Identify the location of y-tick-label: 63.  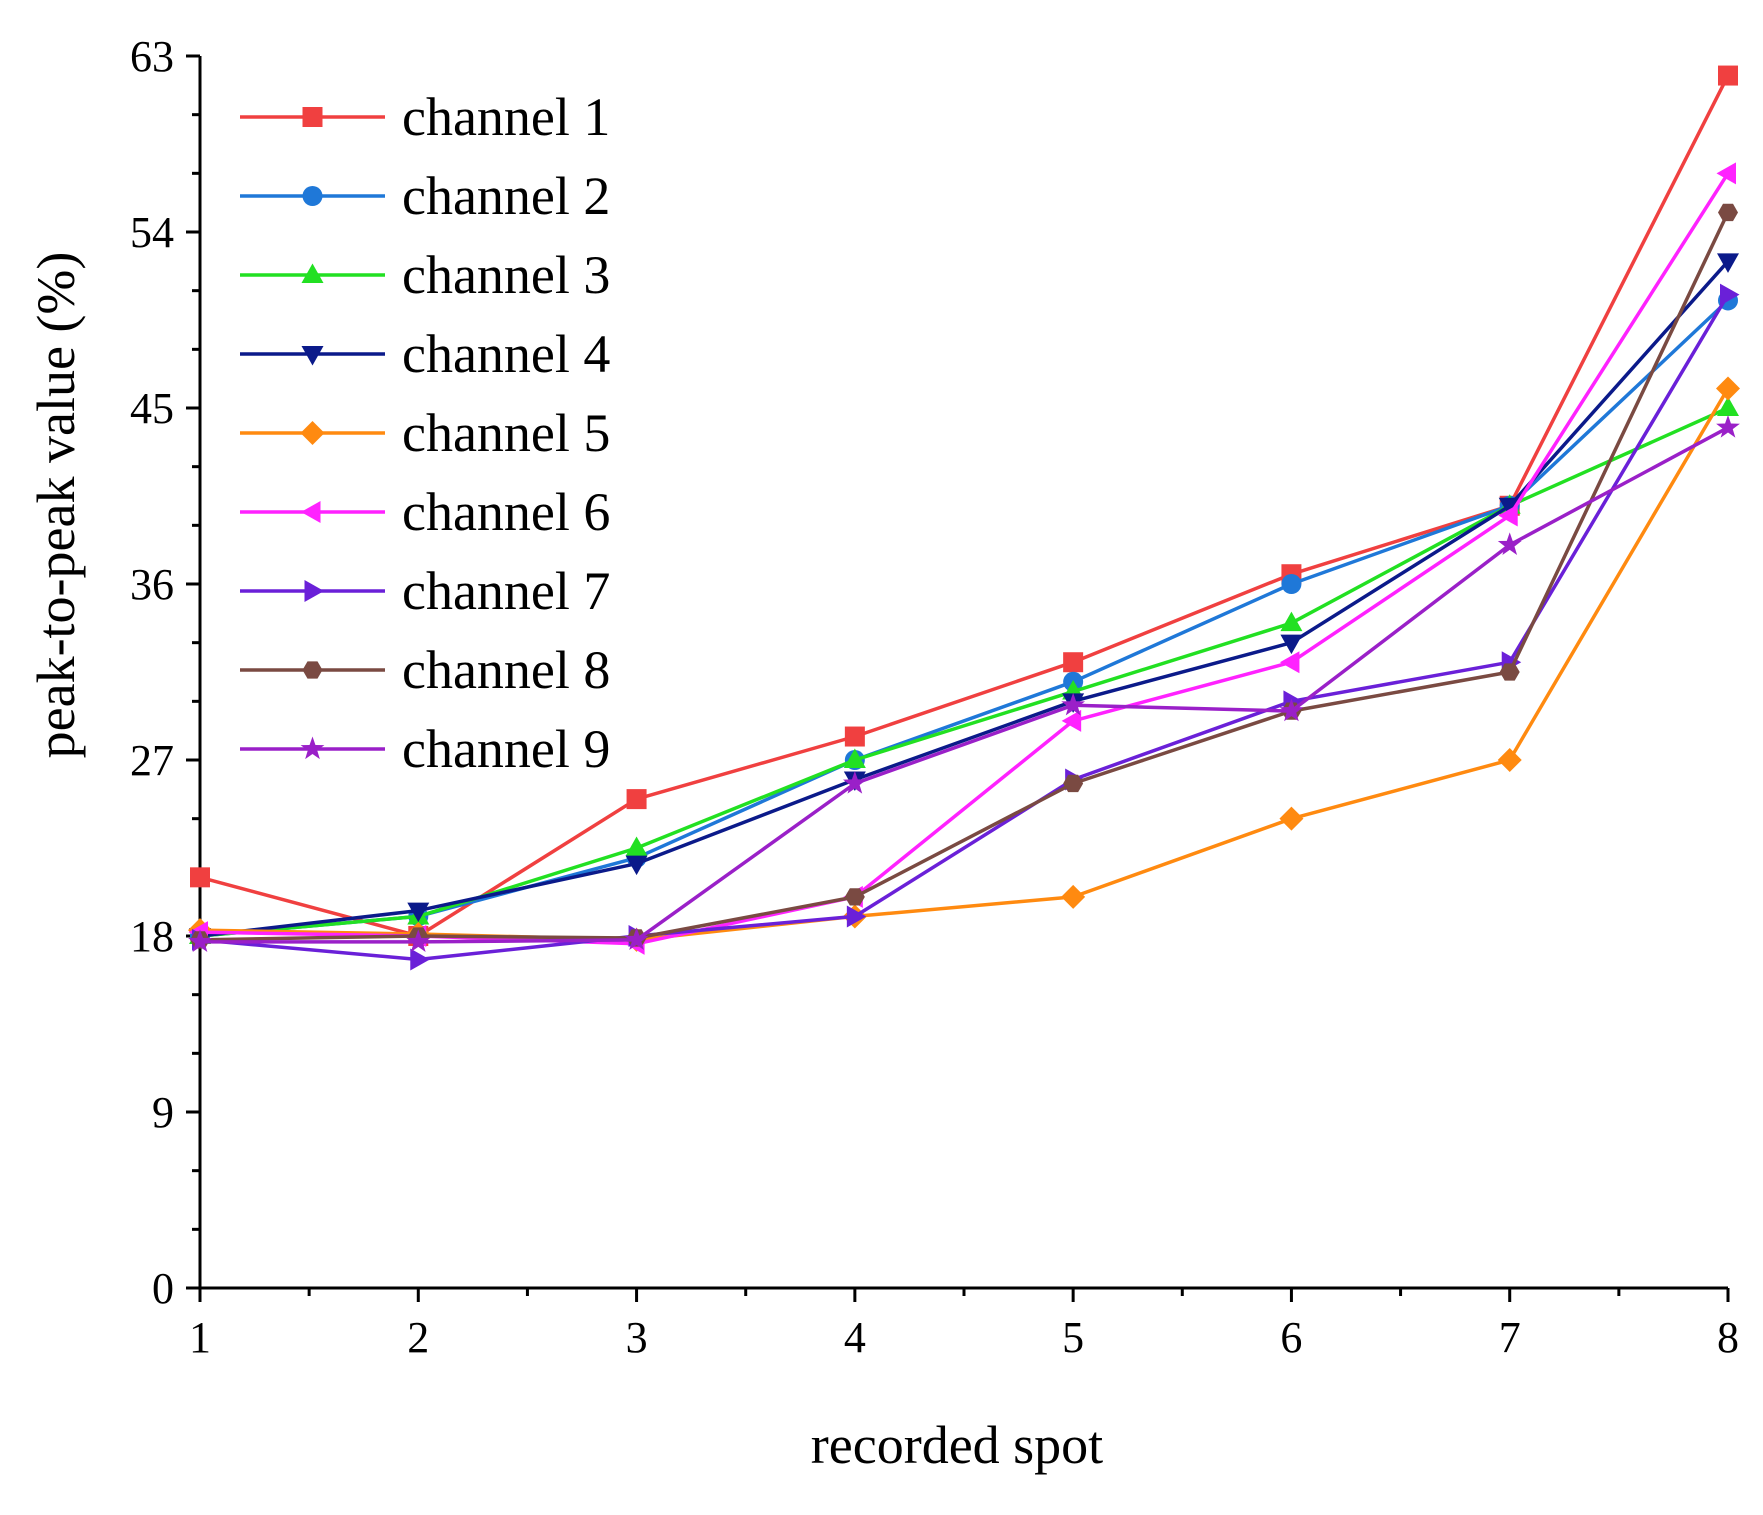
(152, 56).